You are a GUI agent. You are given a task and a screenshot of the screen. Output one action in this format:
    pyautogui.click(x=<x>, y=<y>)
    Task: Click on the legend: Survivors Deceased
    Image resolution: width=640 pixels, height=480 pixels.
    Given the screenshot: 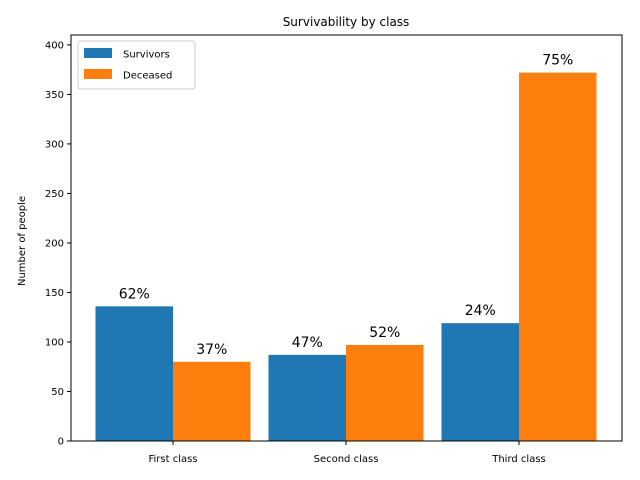 What is the action you would take?
    pyautogui.click(x=136, y=65)
    